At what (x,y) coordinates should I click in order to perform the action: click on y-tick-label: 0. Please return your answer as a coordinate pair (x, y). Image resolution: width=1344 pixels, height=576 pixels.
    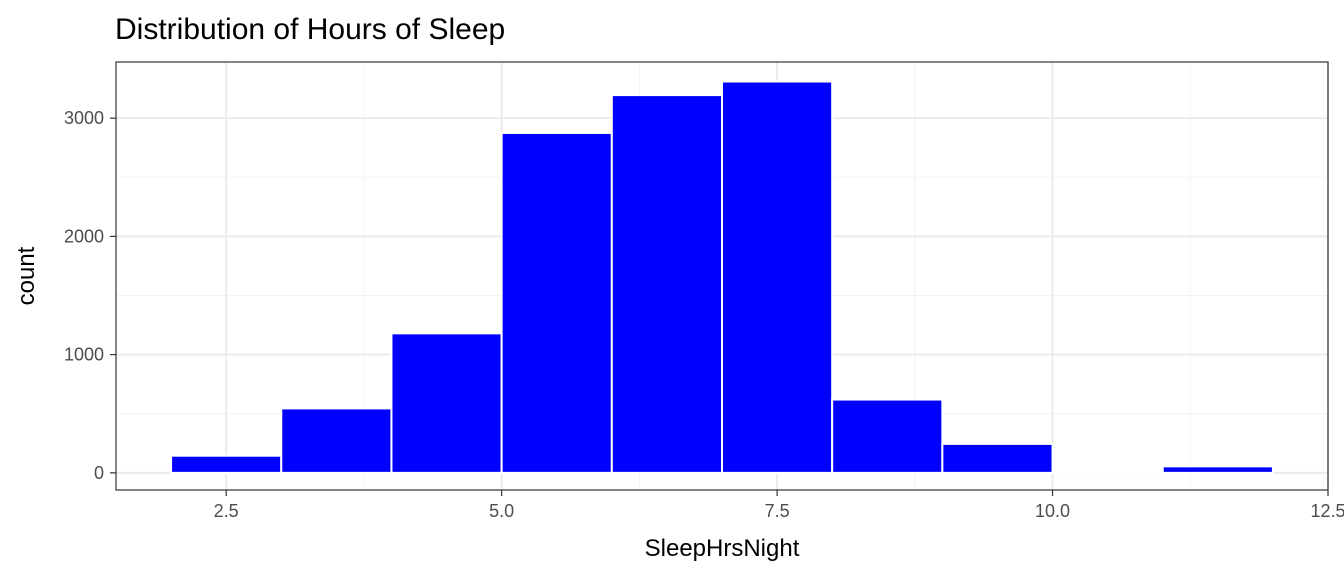
    Looking at the image, I should click on (99, 473).